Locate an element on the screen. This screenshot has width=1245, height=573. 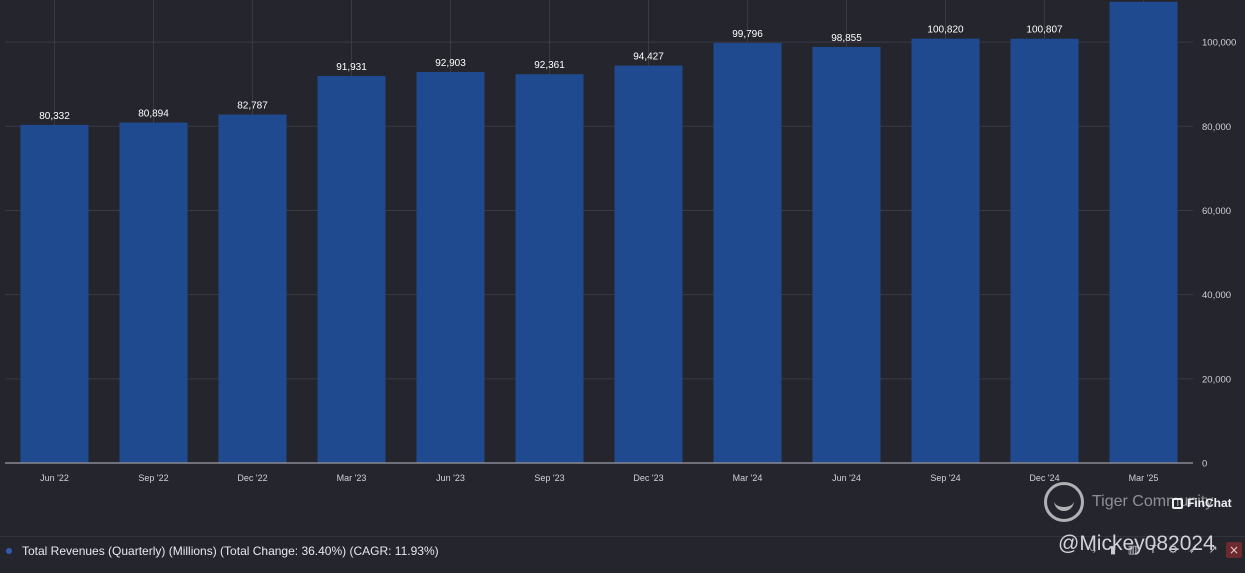
user-handle-watermark: @Mickey082024 is located at coordinates (1136, 543).